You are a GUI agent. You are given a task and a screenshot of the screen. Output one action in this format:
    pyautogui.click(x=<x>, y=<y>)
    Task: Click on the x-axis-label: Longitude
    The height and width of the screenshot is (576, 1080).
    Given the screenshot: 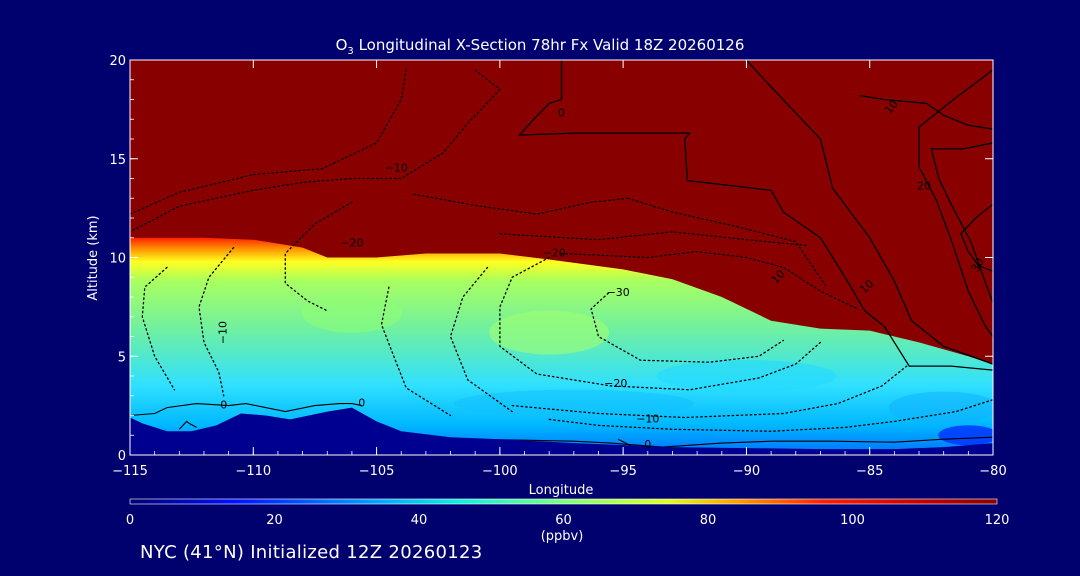 What is the action you would take?
    pyautogui.click(x=561, y=490)
    